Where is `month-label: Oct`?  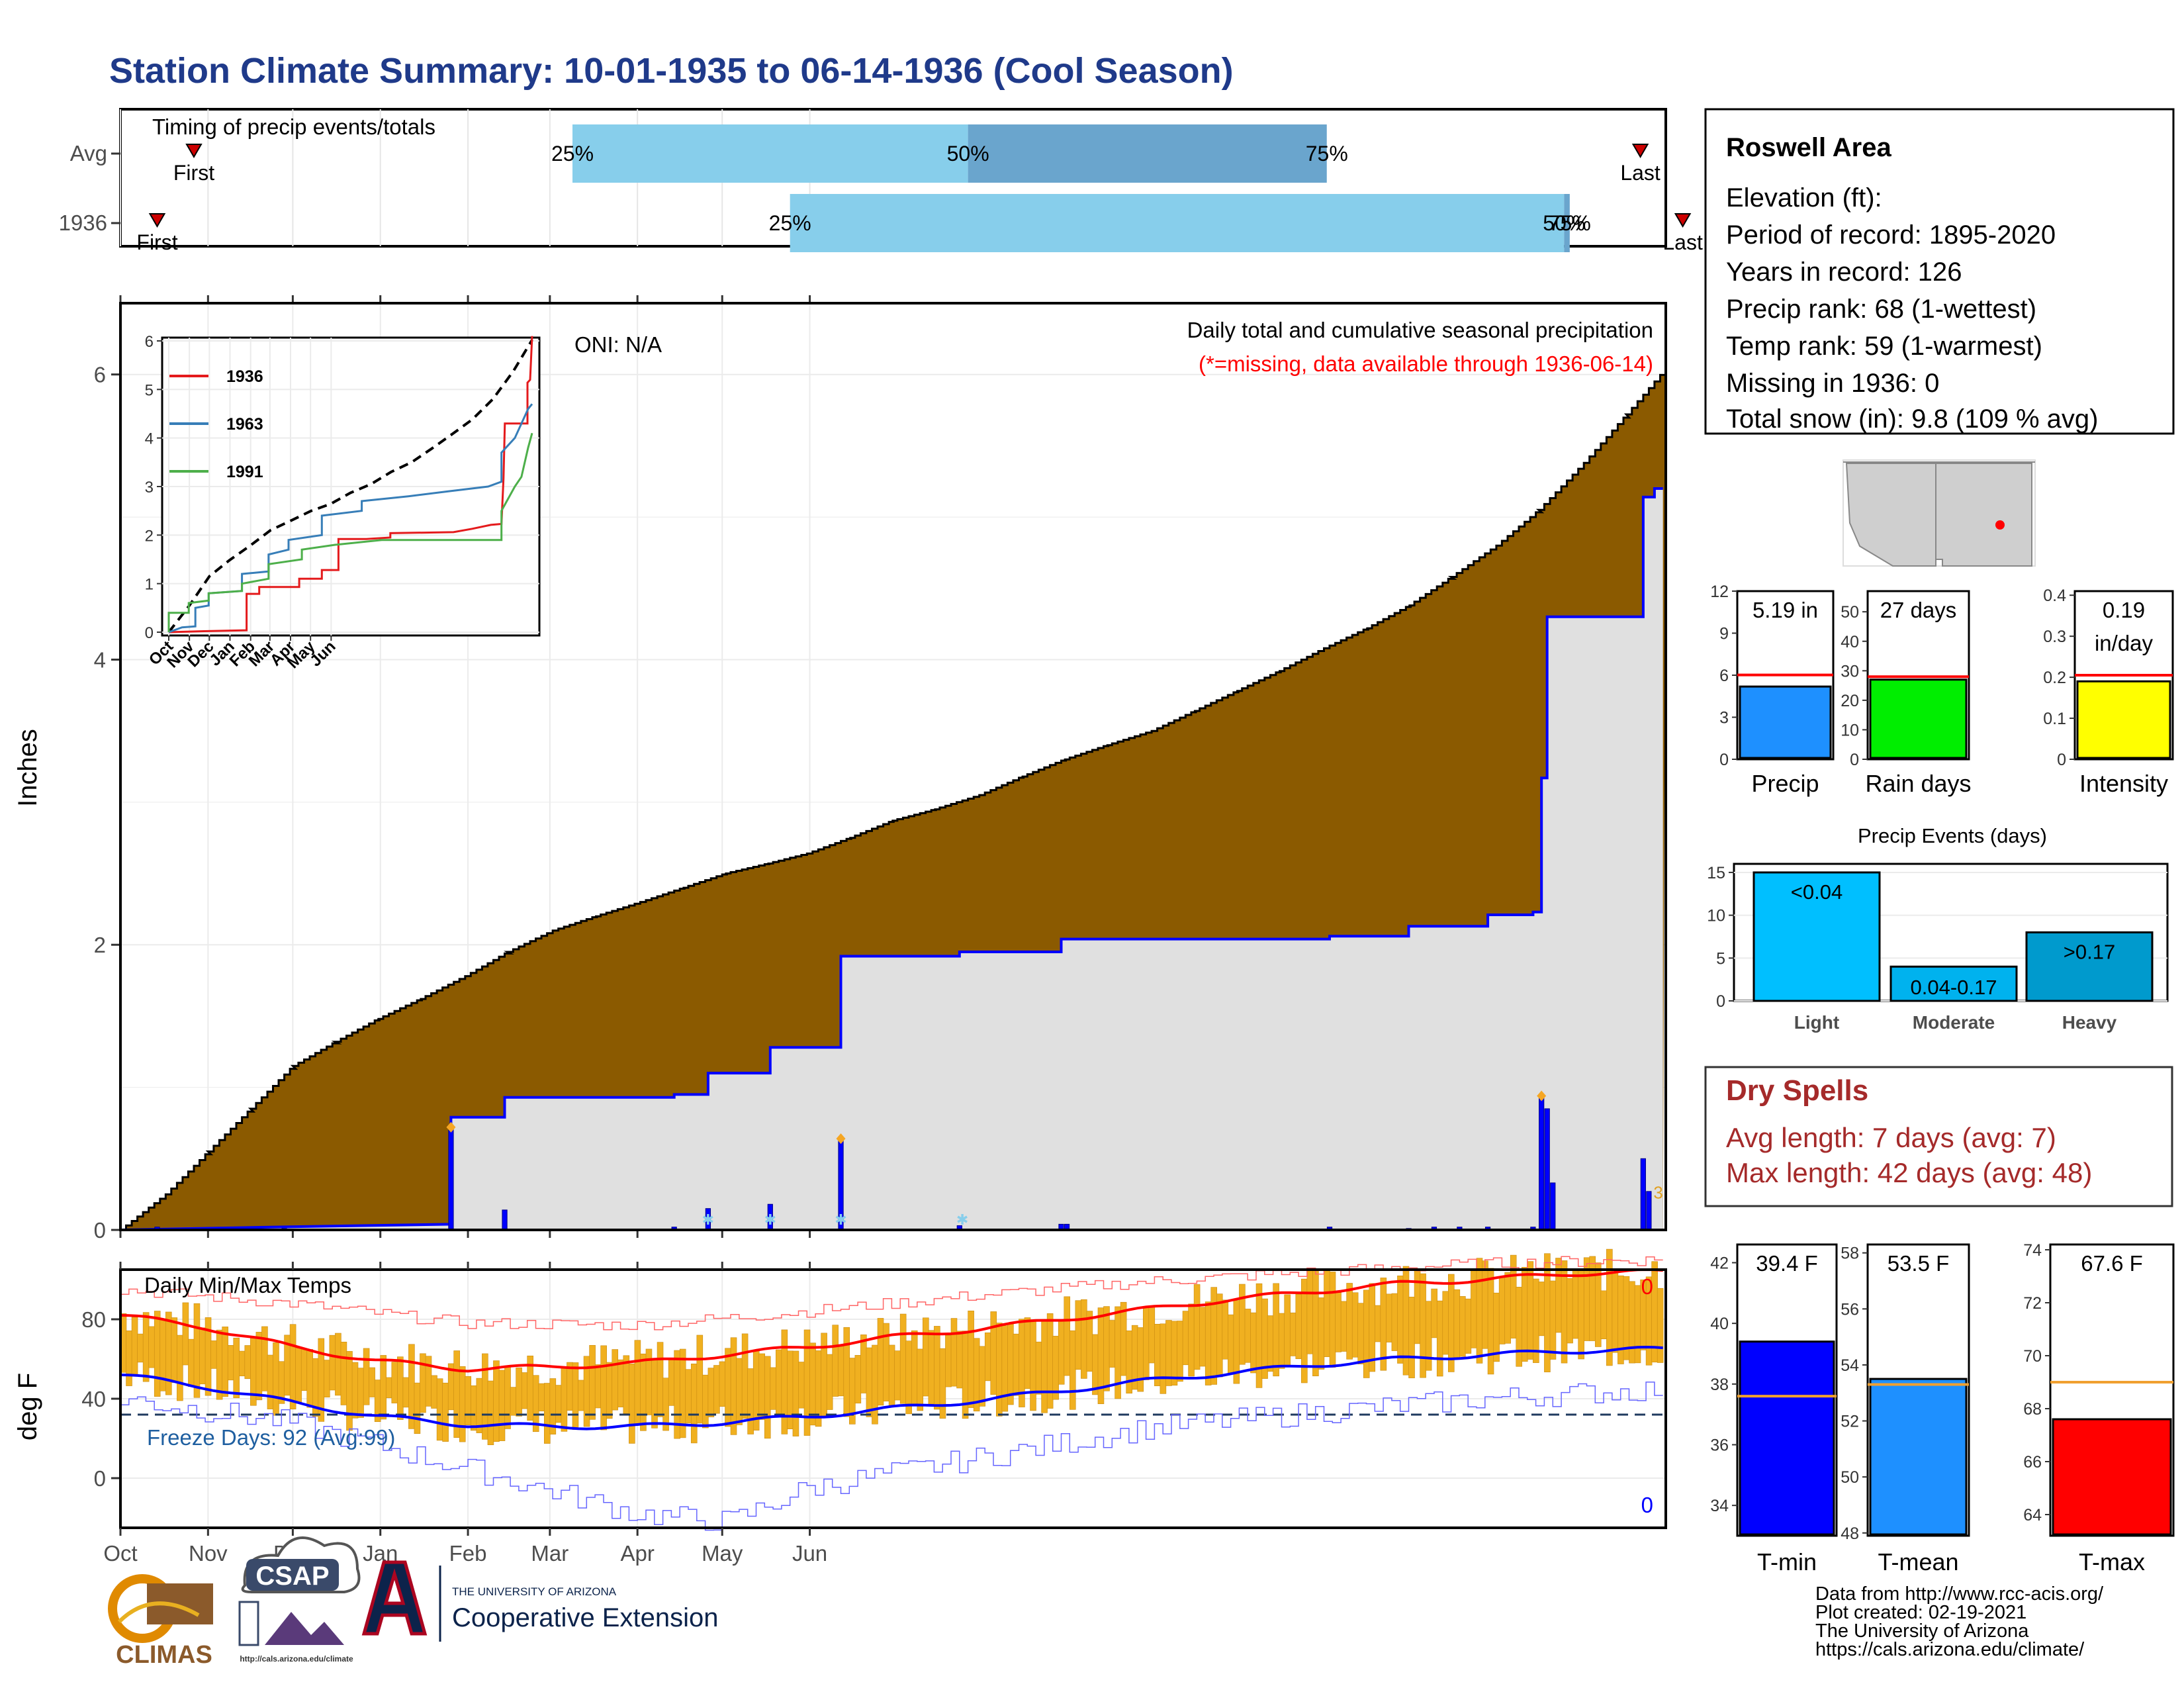
month-label: Oct is located at coordinates (120, 1553).